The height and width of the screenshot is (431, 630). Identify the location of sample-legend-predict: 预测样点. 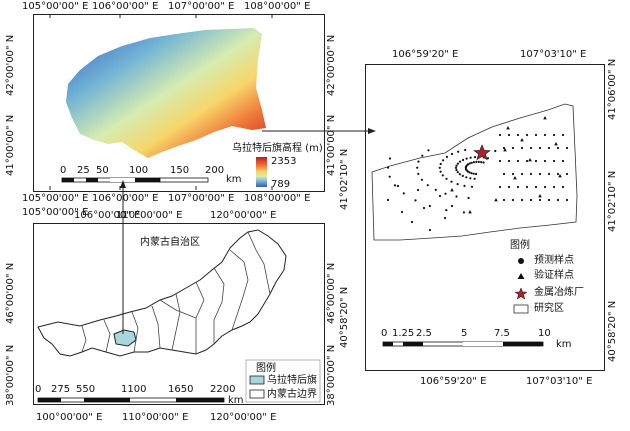
(554, 260).